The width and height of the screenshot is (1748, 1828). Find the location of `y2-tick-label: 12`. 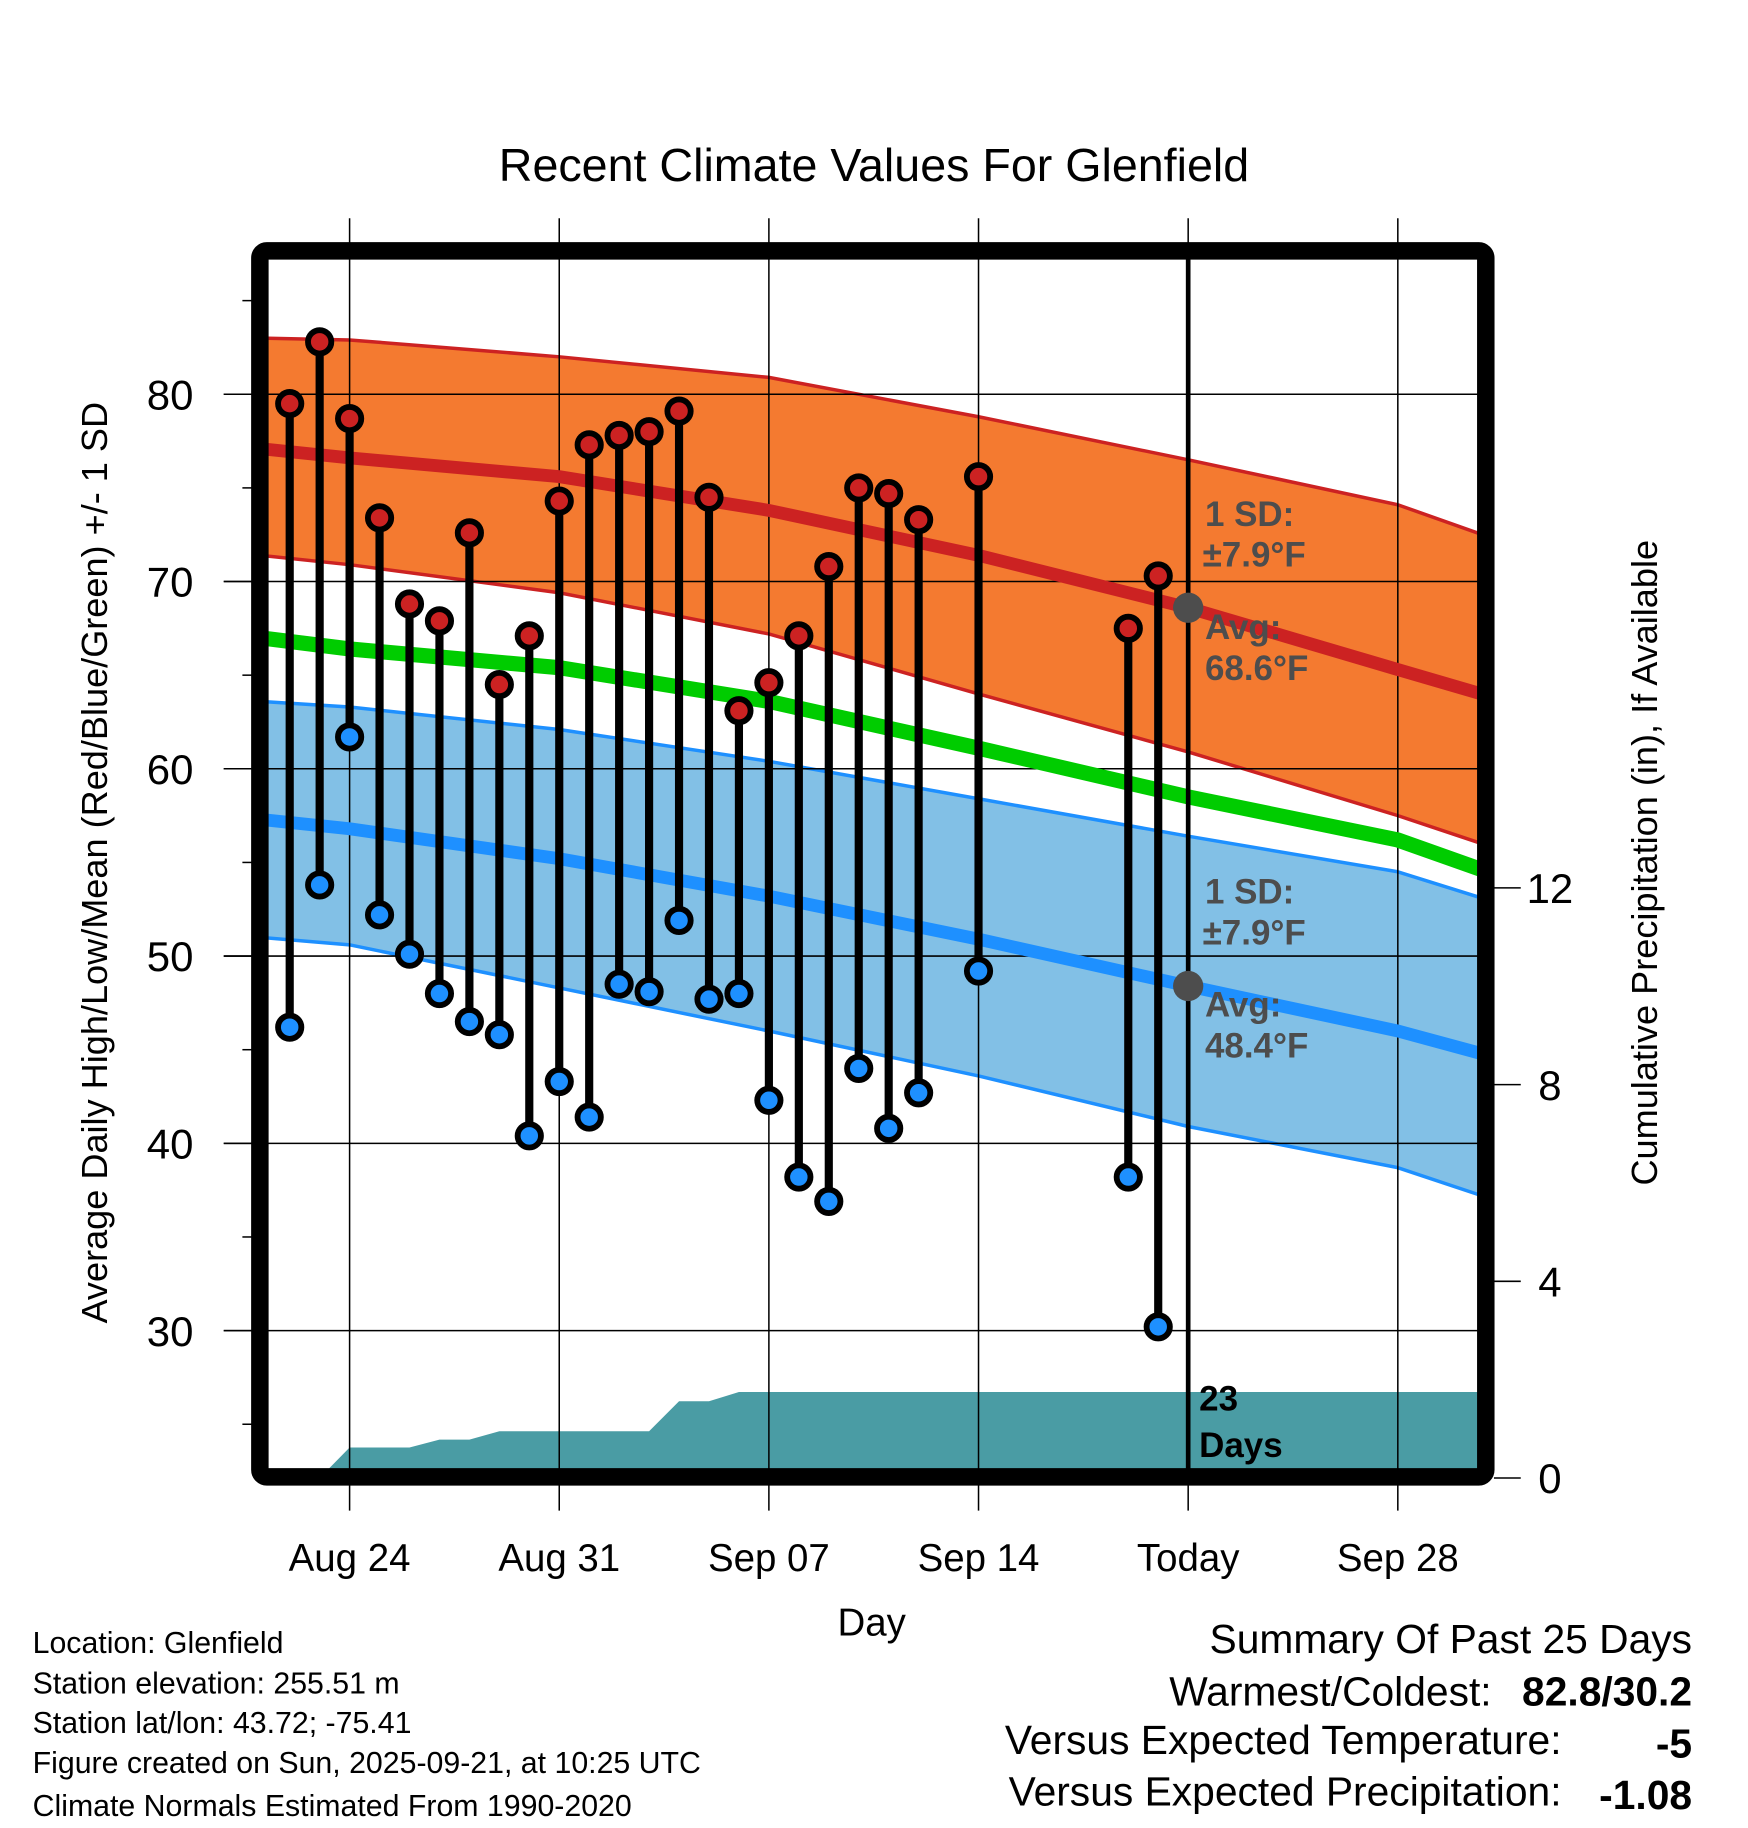

y2-tick-label: 12 is located at coordinates (1550, 888).